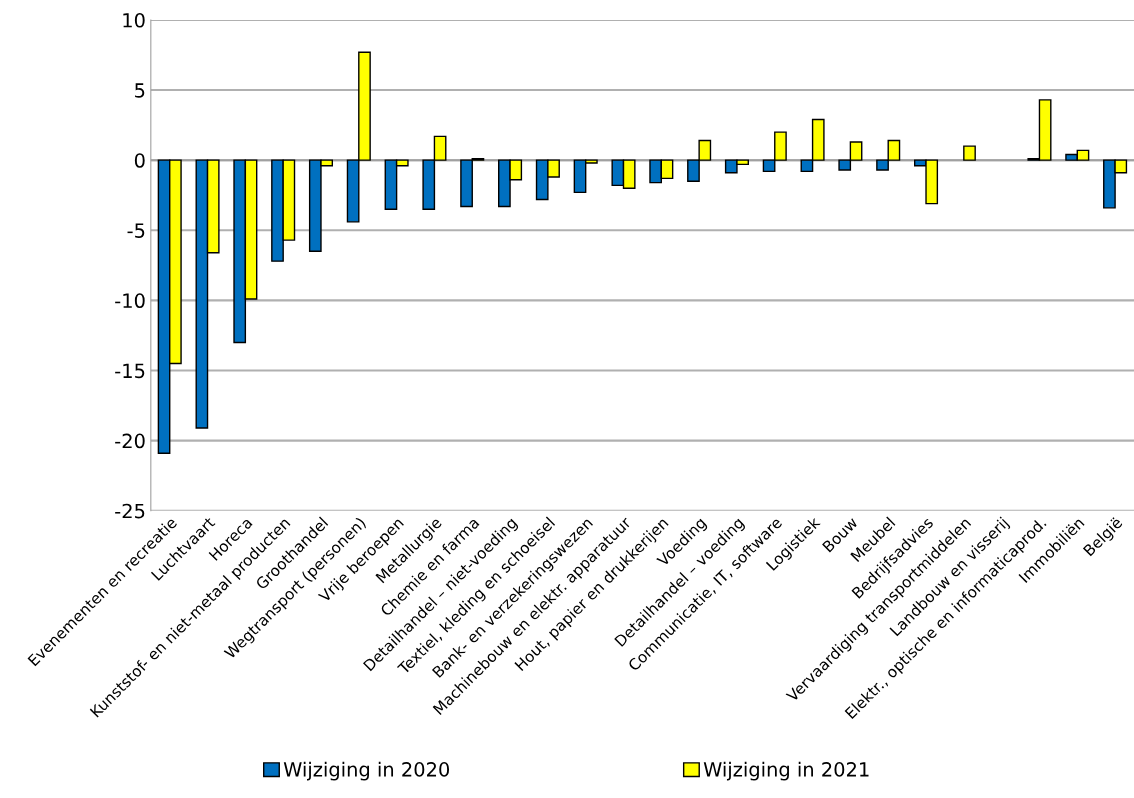 The width and height of the screenshot is (1134, 798). I want to click on y-tick-label: -10, so click(130, 301).